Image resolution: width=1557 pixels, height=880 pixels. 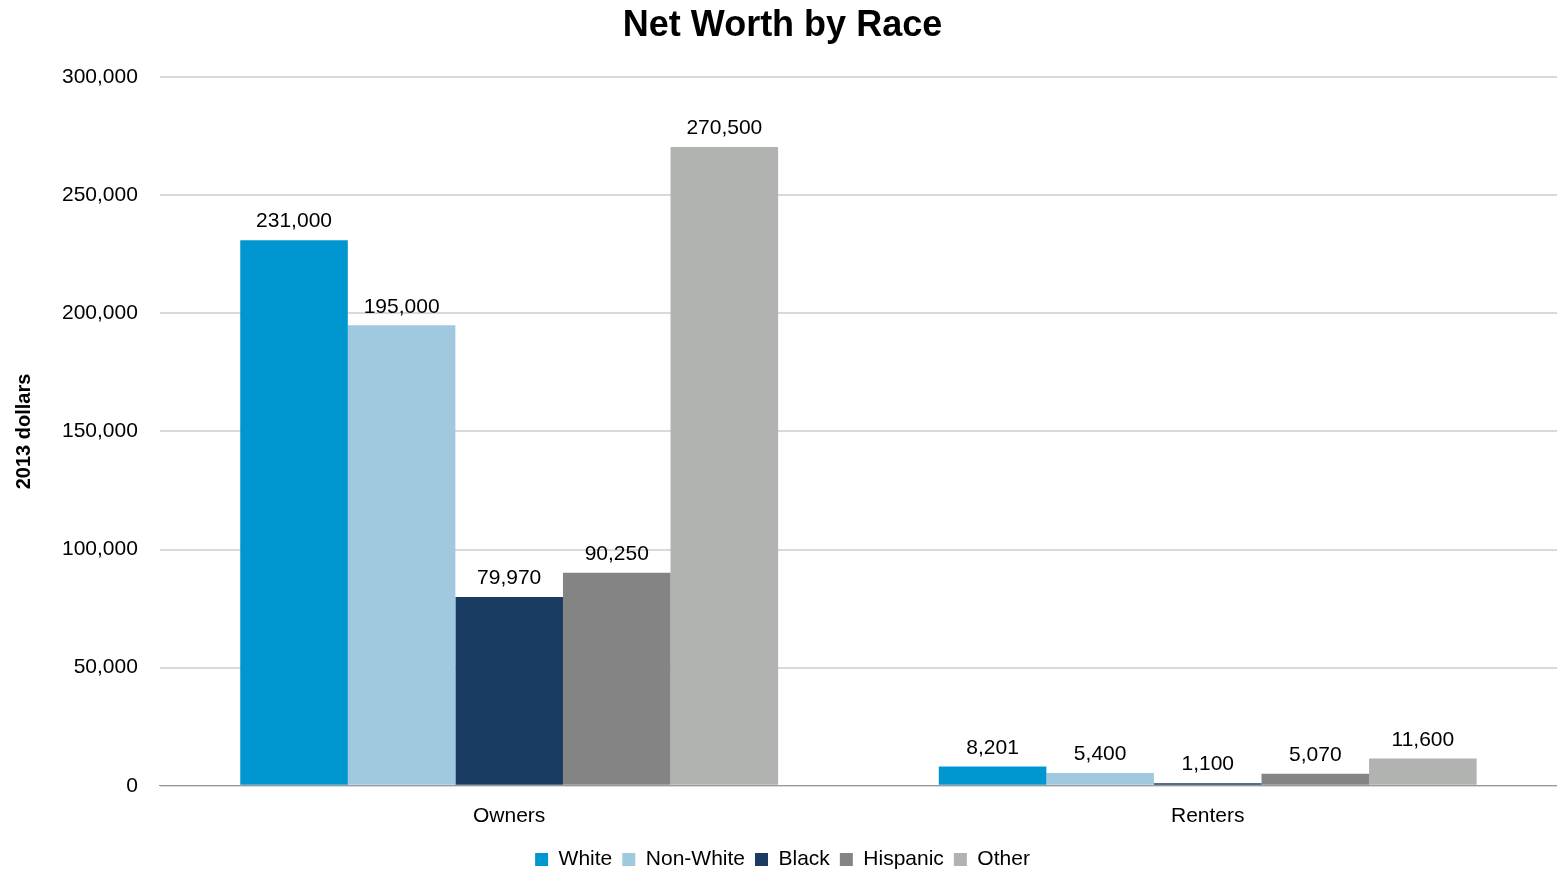 I want to click on data-label: 90,250, so click(x=616, y=552).